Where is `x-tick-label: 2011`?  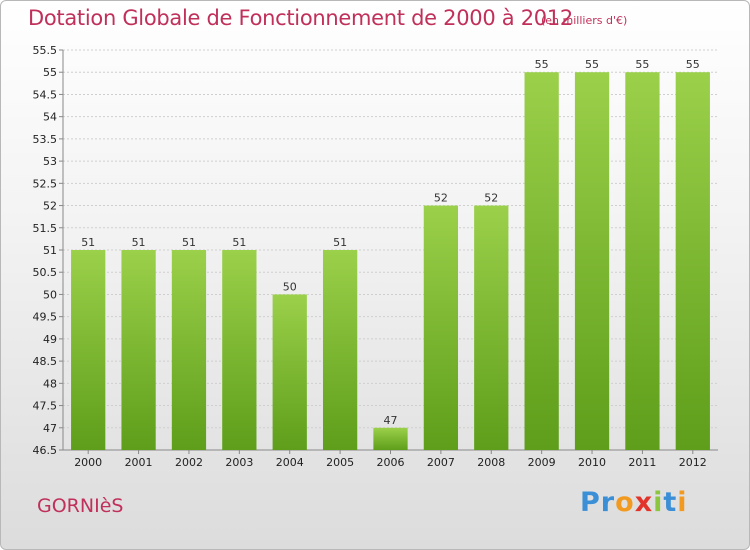 x-tick-label: 2011 is located at coordinates (642, 462).